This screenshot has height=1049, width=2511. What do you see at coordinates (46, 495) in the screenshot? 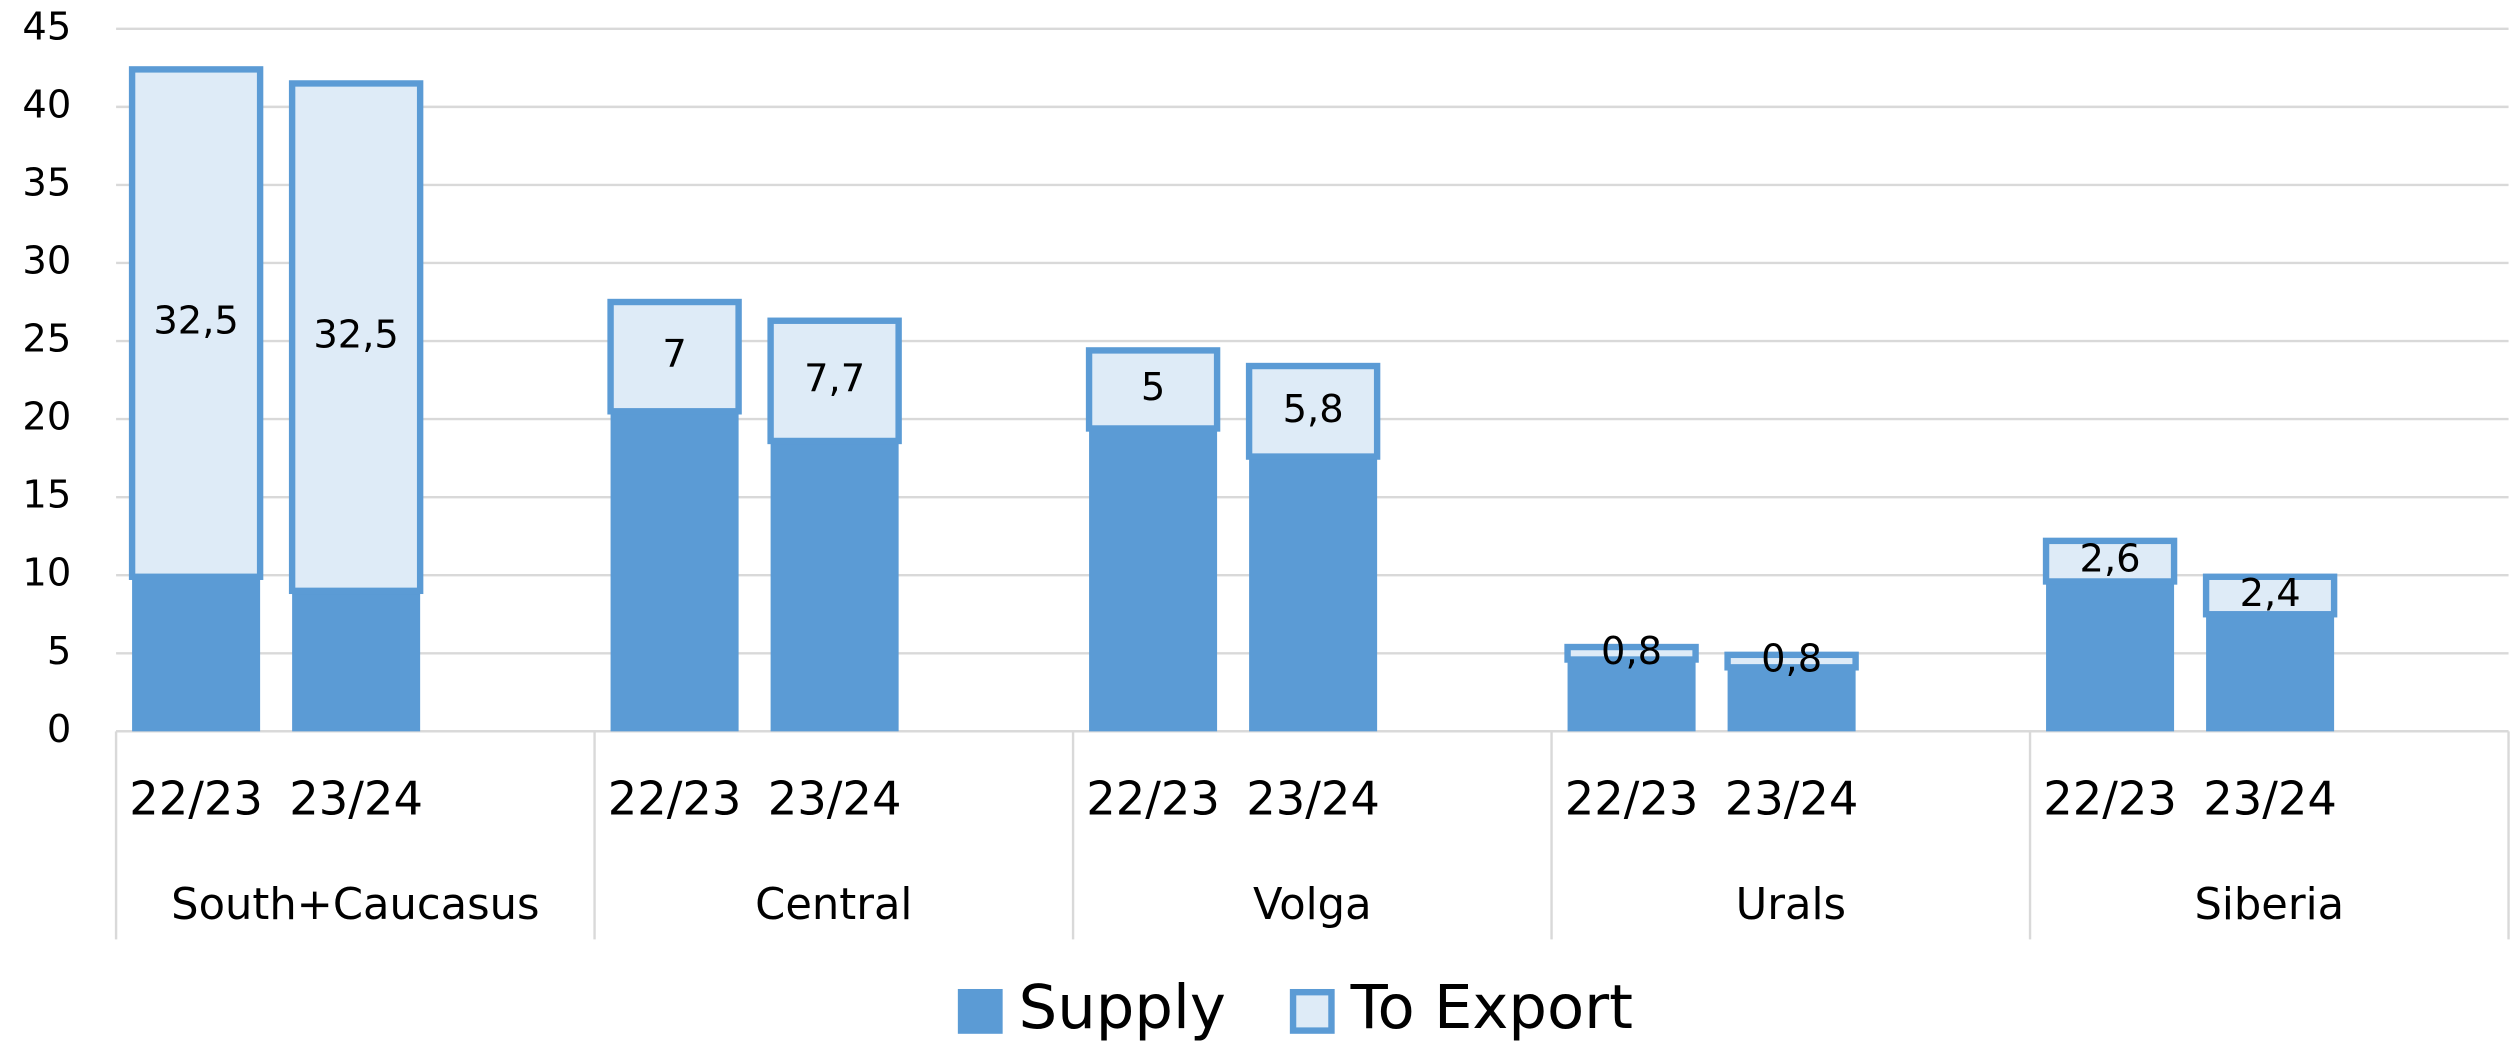
I see `y-tick-label: 15` at bounding box center [46, 495].